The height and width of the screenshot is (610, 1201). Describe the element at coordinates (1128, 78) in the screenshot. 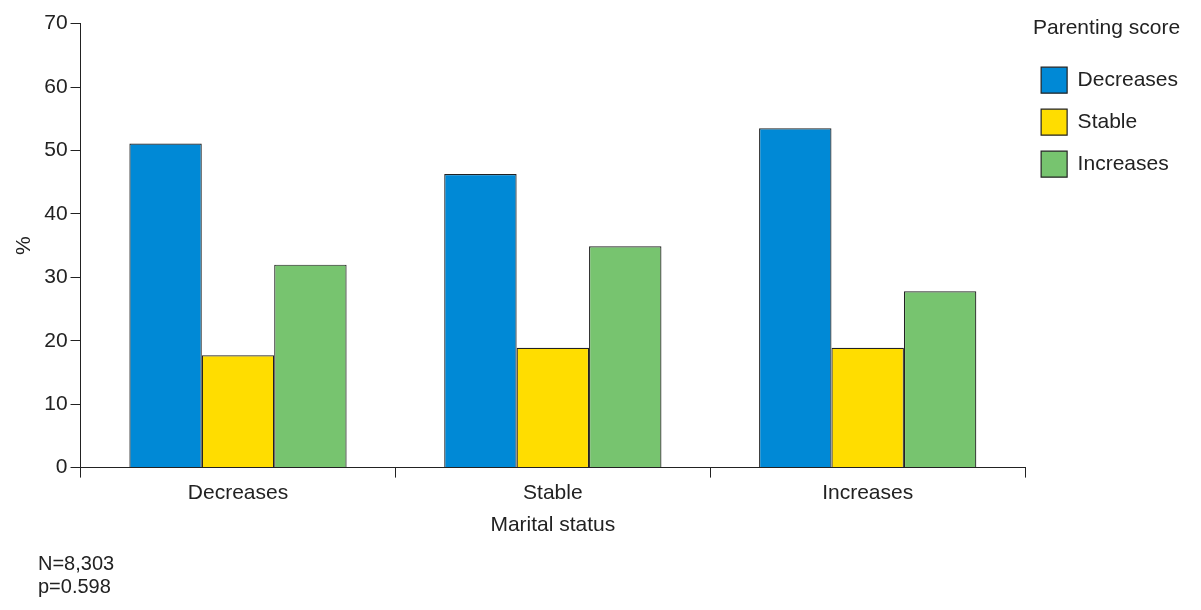

I see `legend-label: Decreases` at that location.